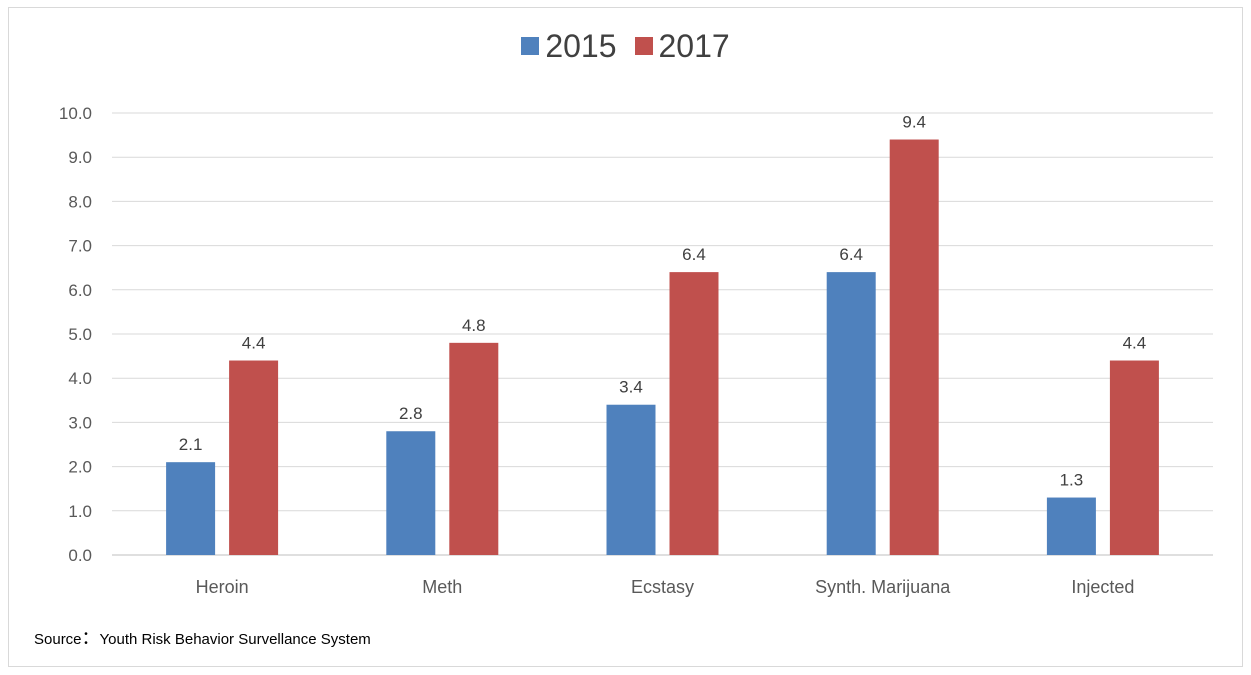 The image size is (1251, 675). What do you see at coordinates (851, 413) in the screenshot?
I see `bar-2015-synth-marijuana` at bounding box center [851, 413].